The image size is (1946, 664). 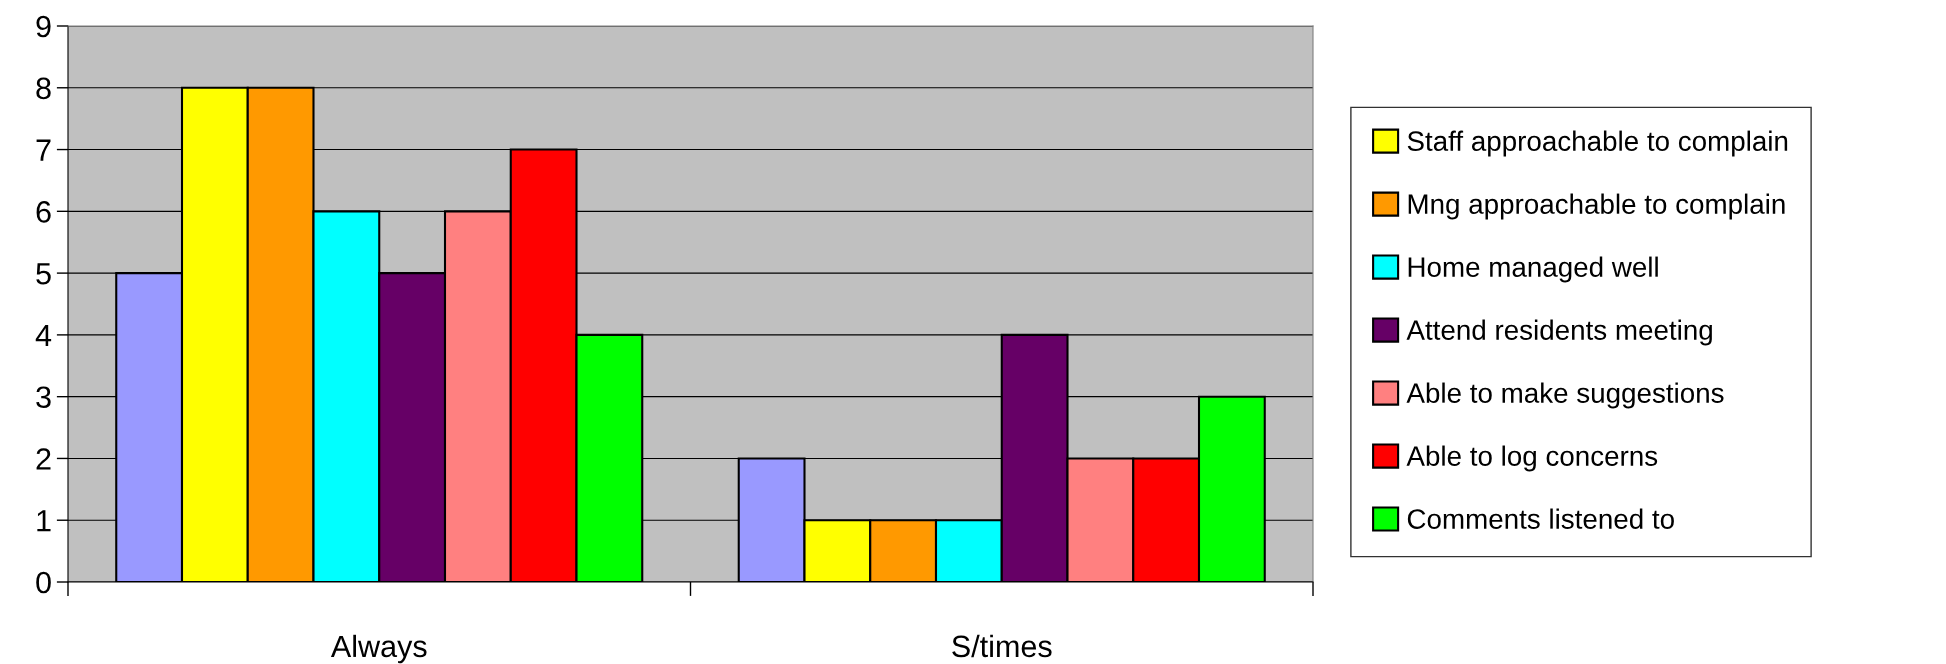 What do you see at coordinates (1597, 143) in the screenshot?
I see `legend-label: Staff approachable to complain` at bounding box center [1597, 143].